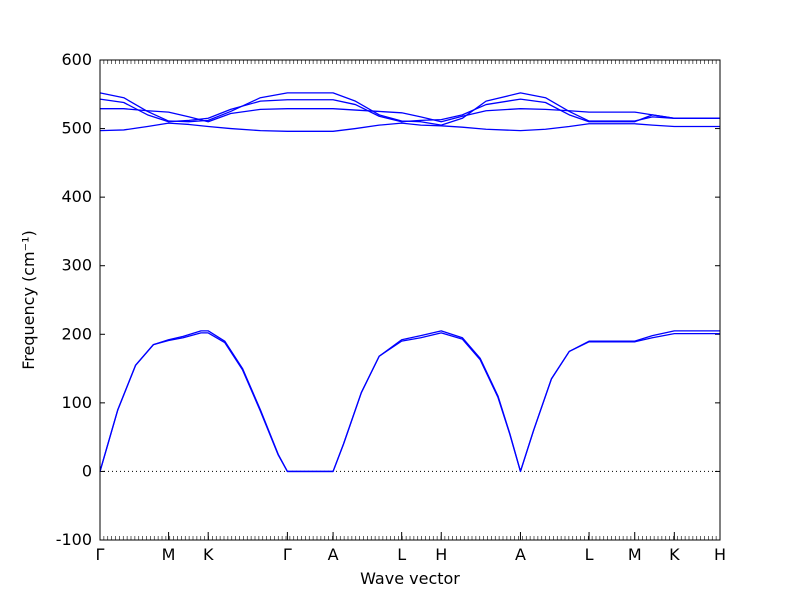 This screenshot has width=800, height=600. I want to click on y-tick-label: 400, so click(76, 196).